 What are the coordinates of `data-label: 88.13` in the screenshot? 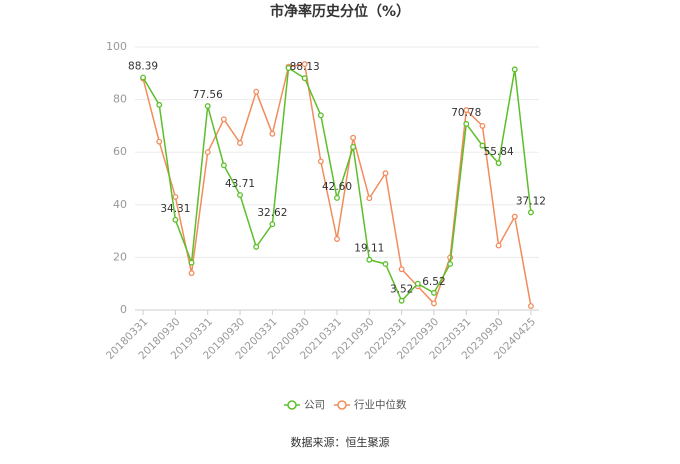 It's located at (305, 67).